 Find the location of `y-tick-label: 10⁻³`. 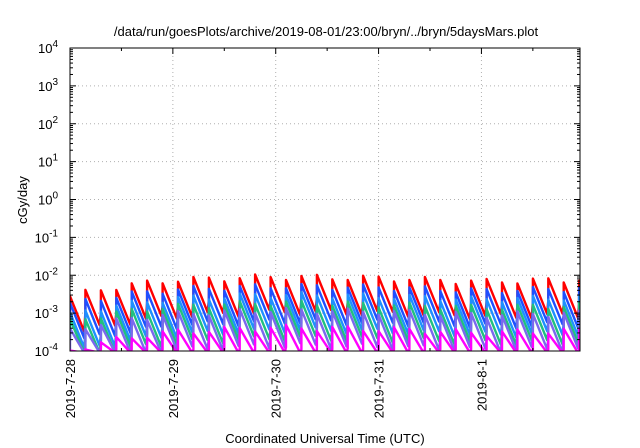

y-tick-label: 10⁻³ is located at coordinates (47, 312).